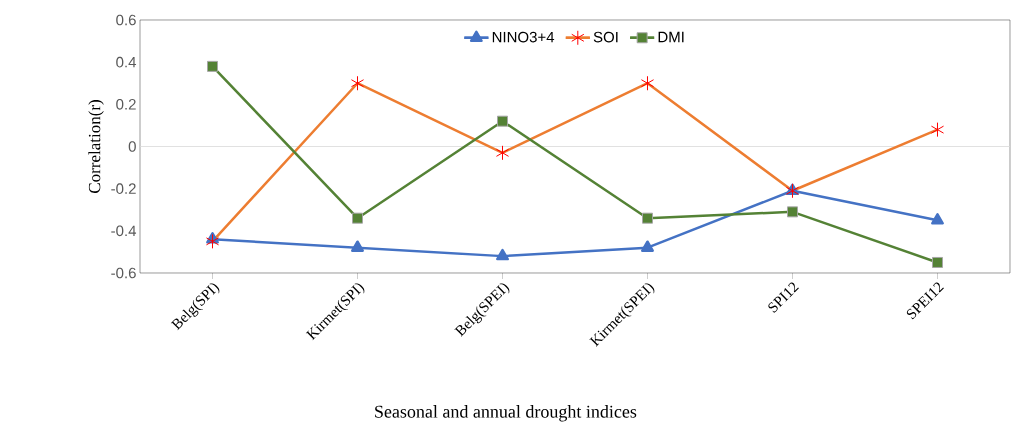 The image size is (1021, 431). Describe the element at coordinates (96, 147) in the screenshot. I see `y-axis-title: Correlation(r)` at that location.